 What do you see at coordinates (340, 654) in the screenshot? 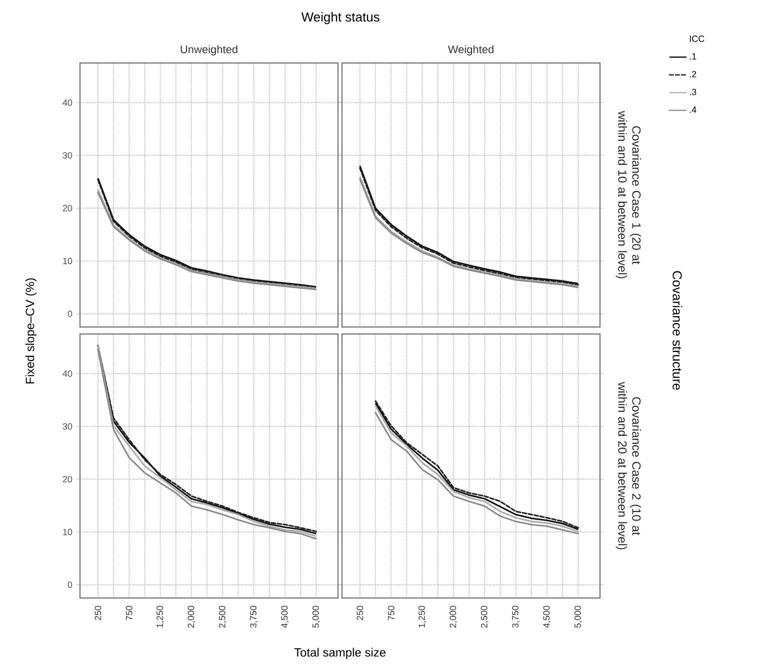
I see `x-axis-title: Total sample size` at bounding box center [340, 654].